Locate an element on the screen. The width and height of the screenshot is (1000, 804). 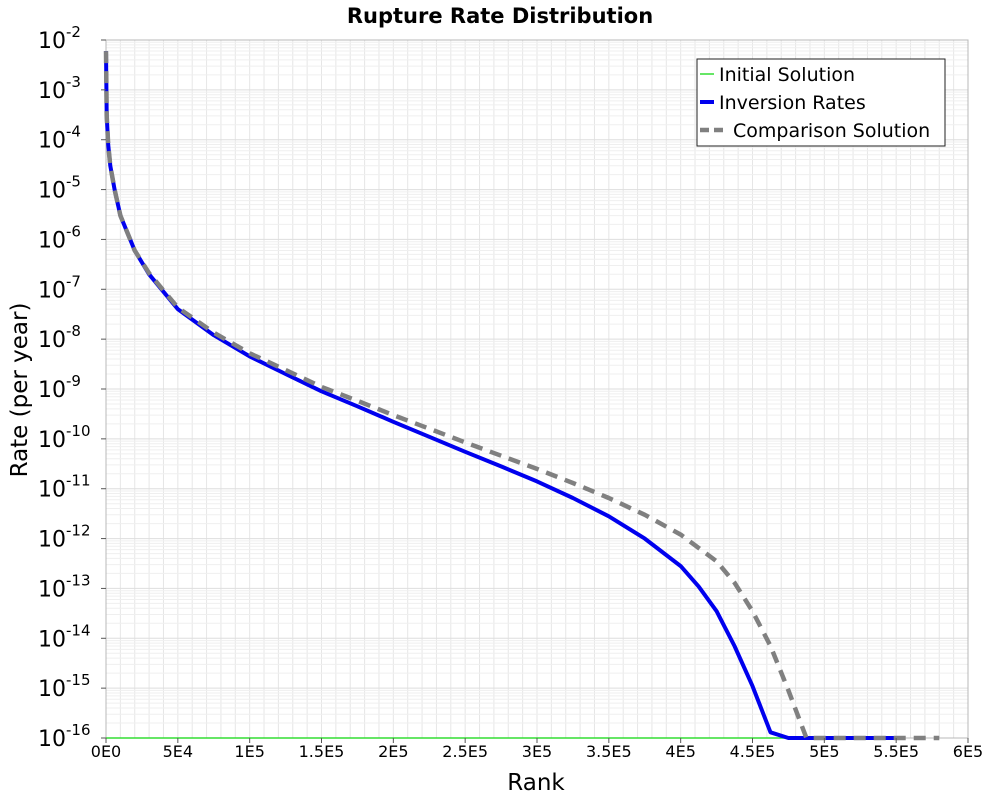
x-tick-label: 5E4 is located at coordinates (178, 751).